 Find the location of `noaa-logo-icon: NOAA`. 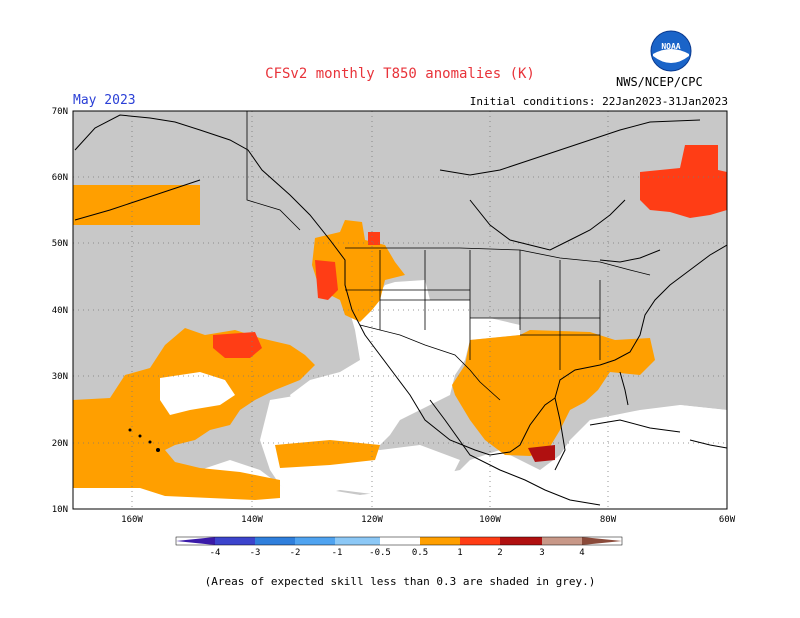

noaa-logo-icon: NOAA is located at coordinates (671, 51).